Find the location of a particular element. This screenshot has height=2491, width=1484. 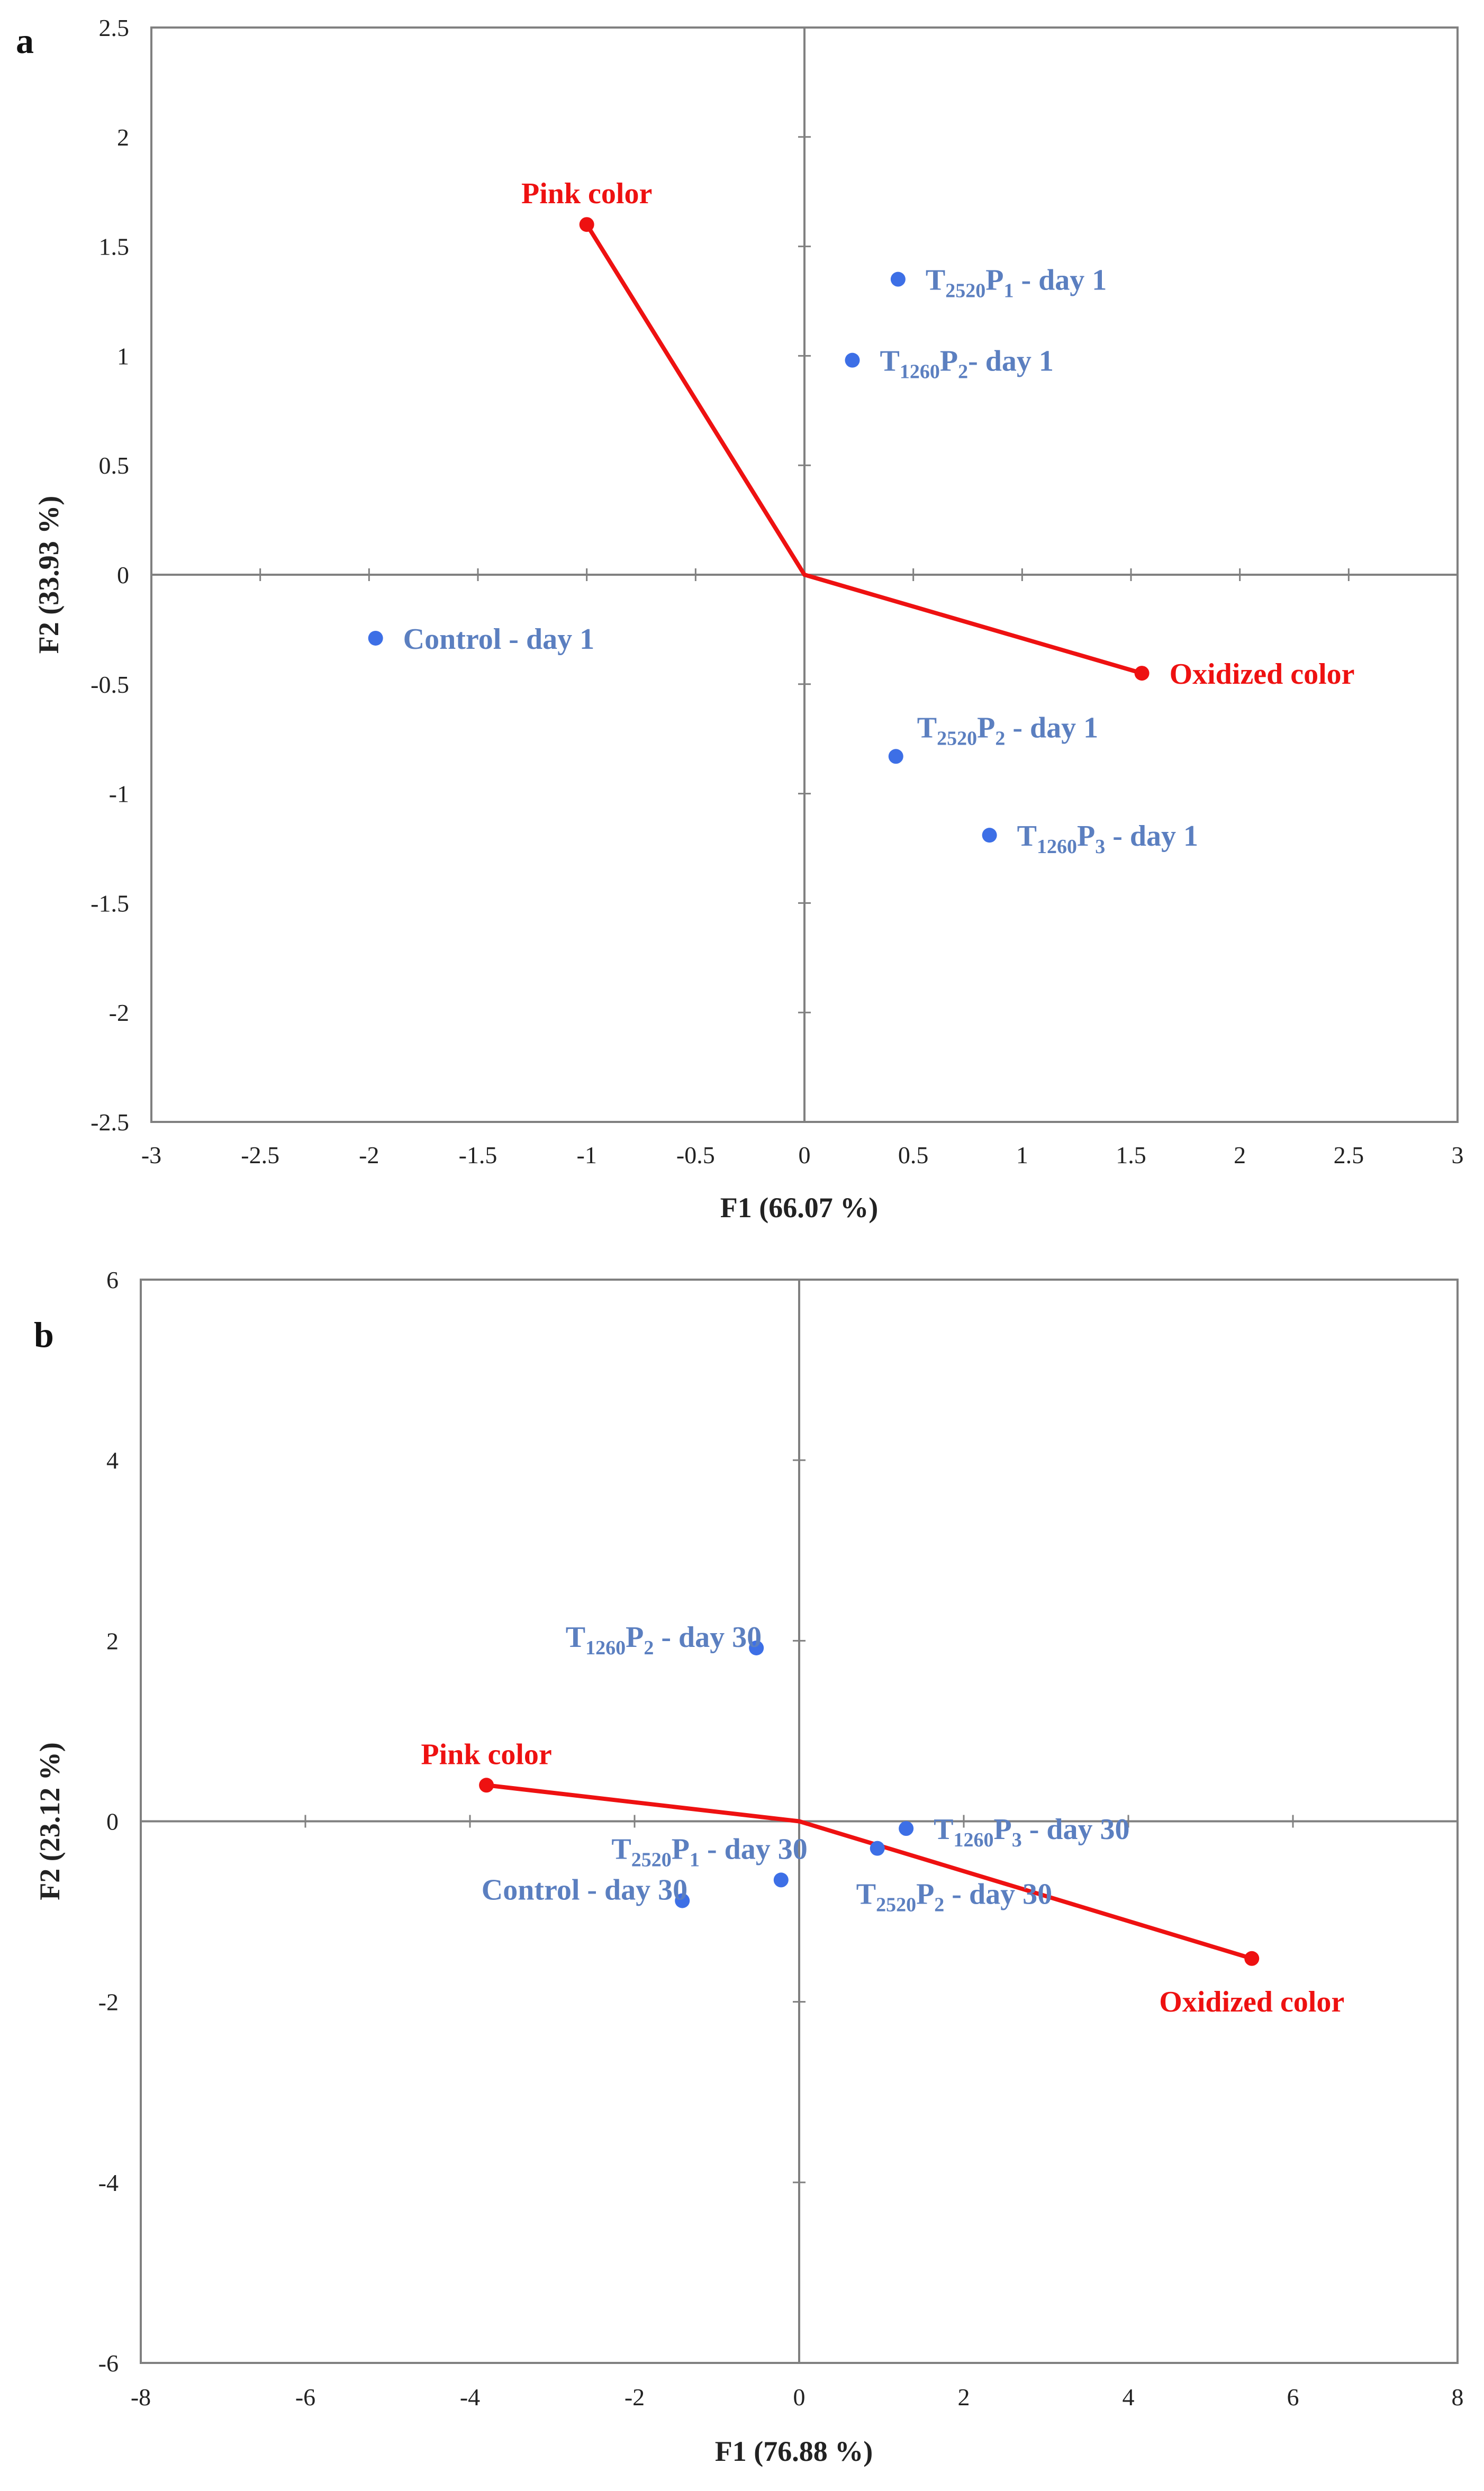

x-tick-label: 6 is located at coordinates (1293, 2397).